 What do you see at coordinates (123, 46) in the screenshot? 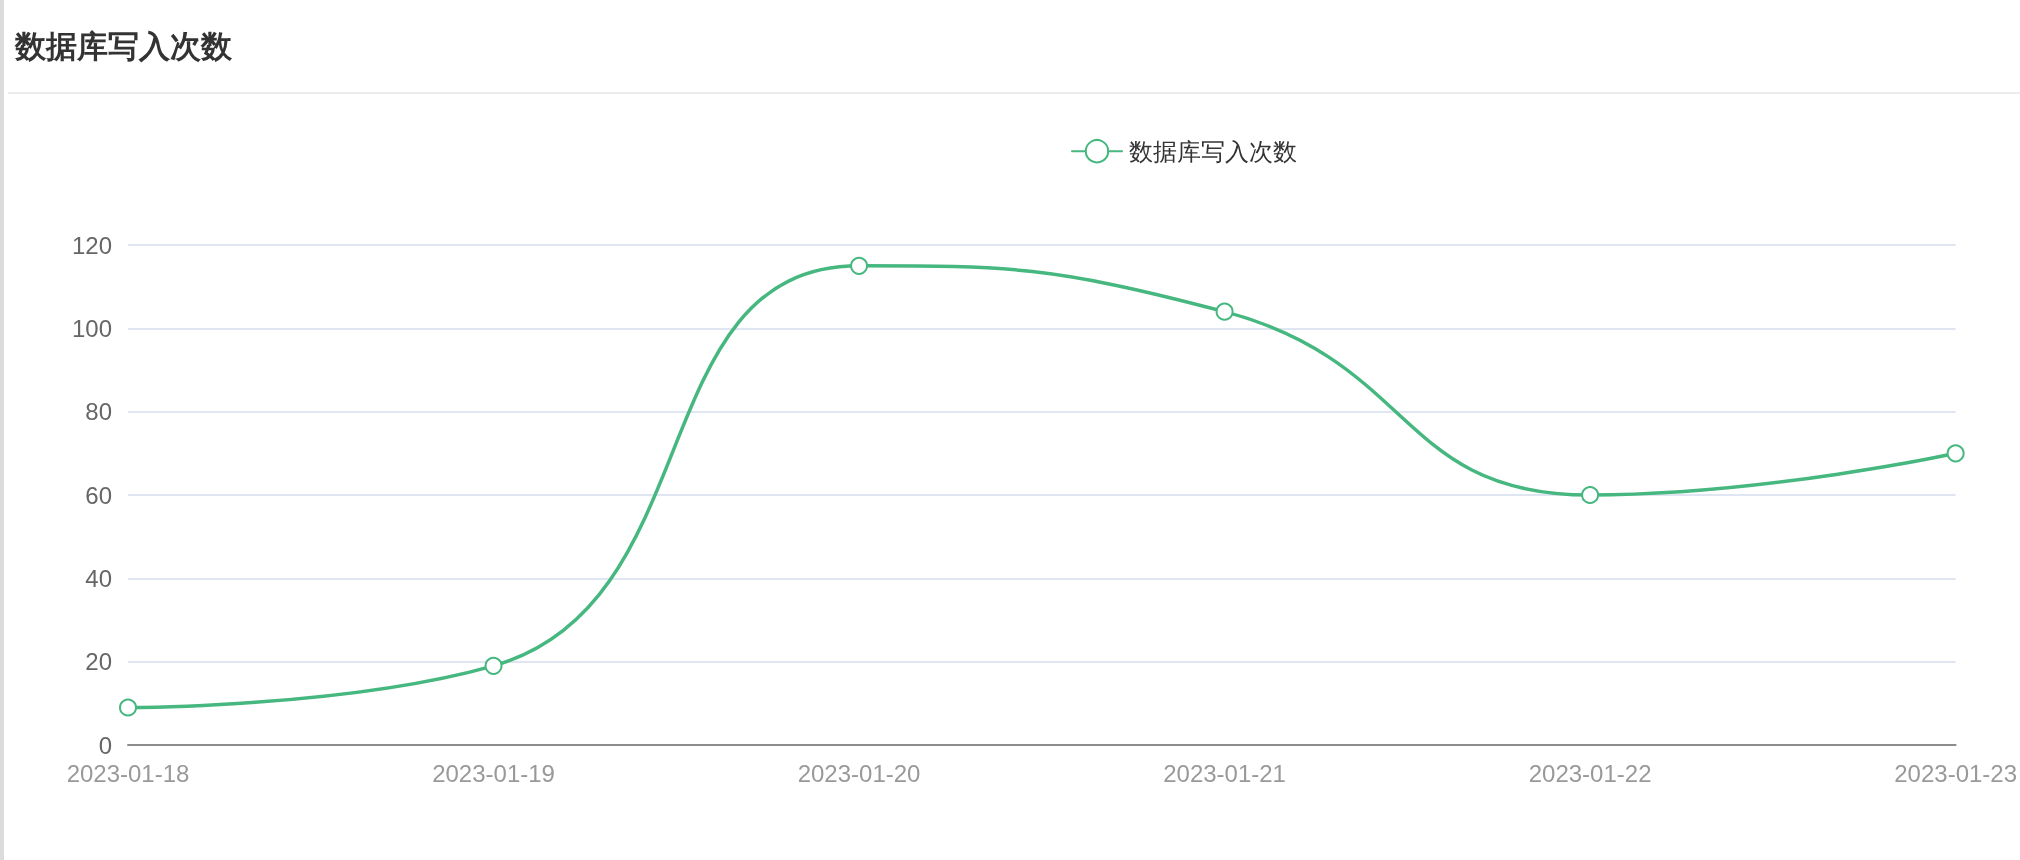
I see `chart-title: 数据库写入次数` at bounding box center [123, 46].